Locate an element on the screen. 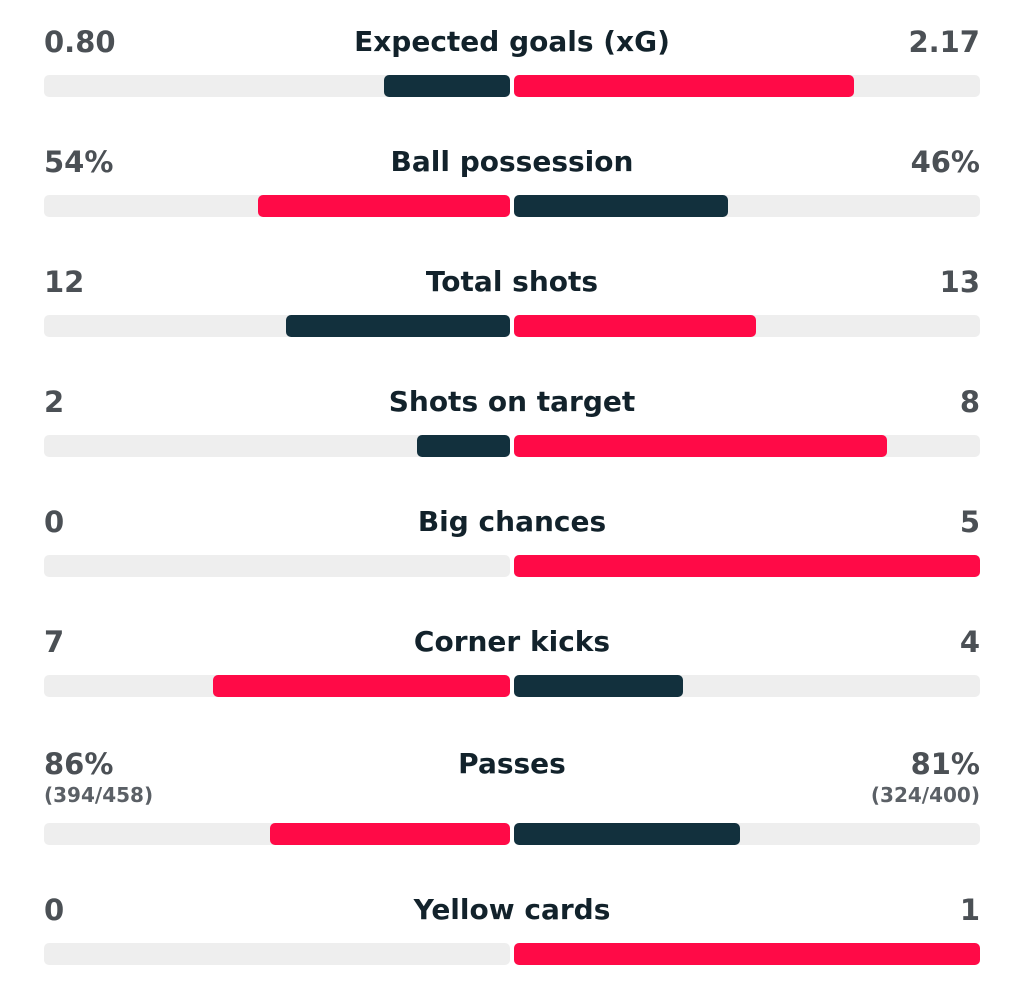 Image resolution: width=1024 pixels, height=994 pixels. stat-row-passes: 86% (394/458) Passes 81% (324/400) is located at coordinates (512, 794).